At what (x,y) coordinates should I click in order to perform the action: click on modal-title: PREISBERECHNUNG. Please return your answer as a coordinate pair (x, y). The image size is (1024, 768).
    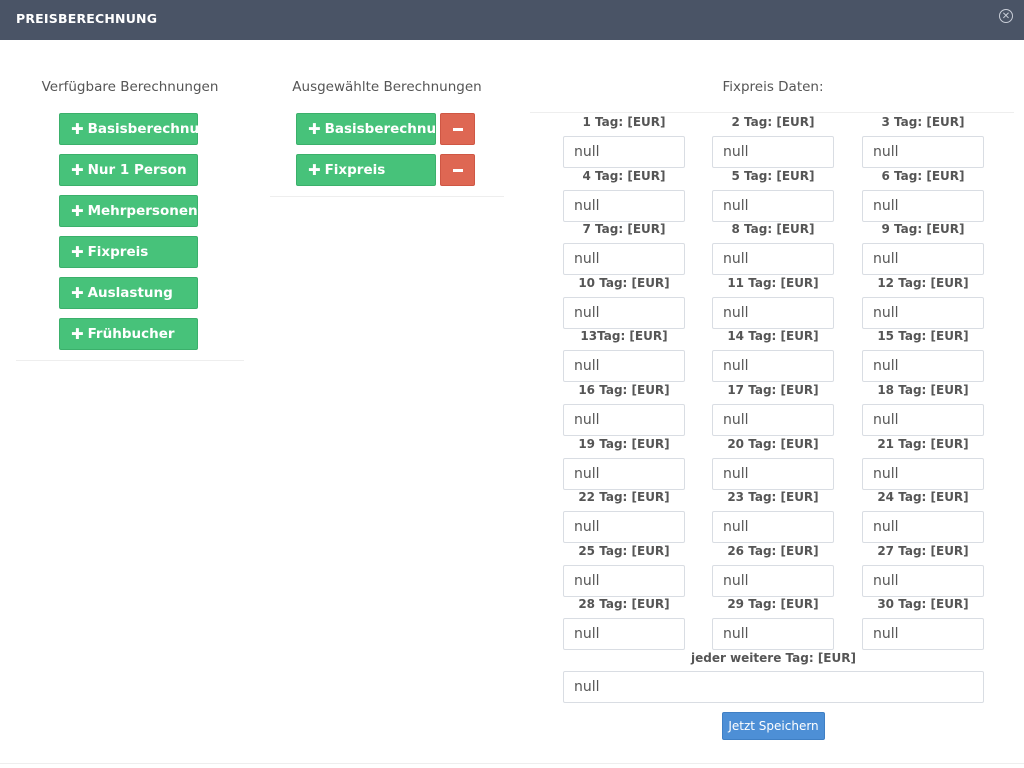
    Looking at the image, I should click on (87, 18).